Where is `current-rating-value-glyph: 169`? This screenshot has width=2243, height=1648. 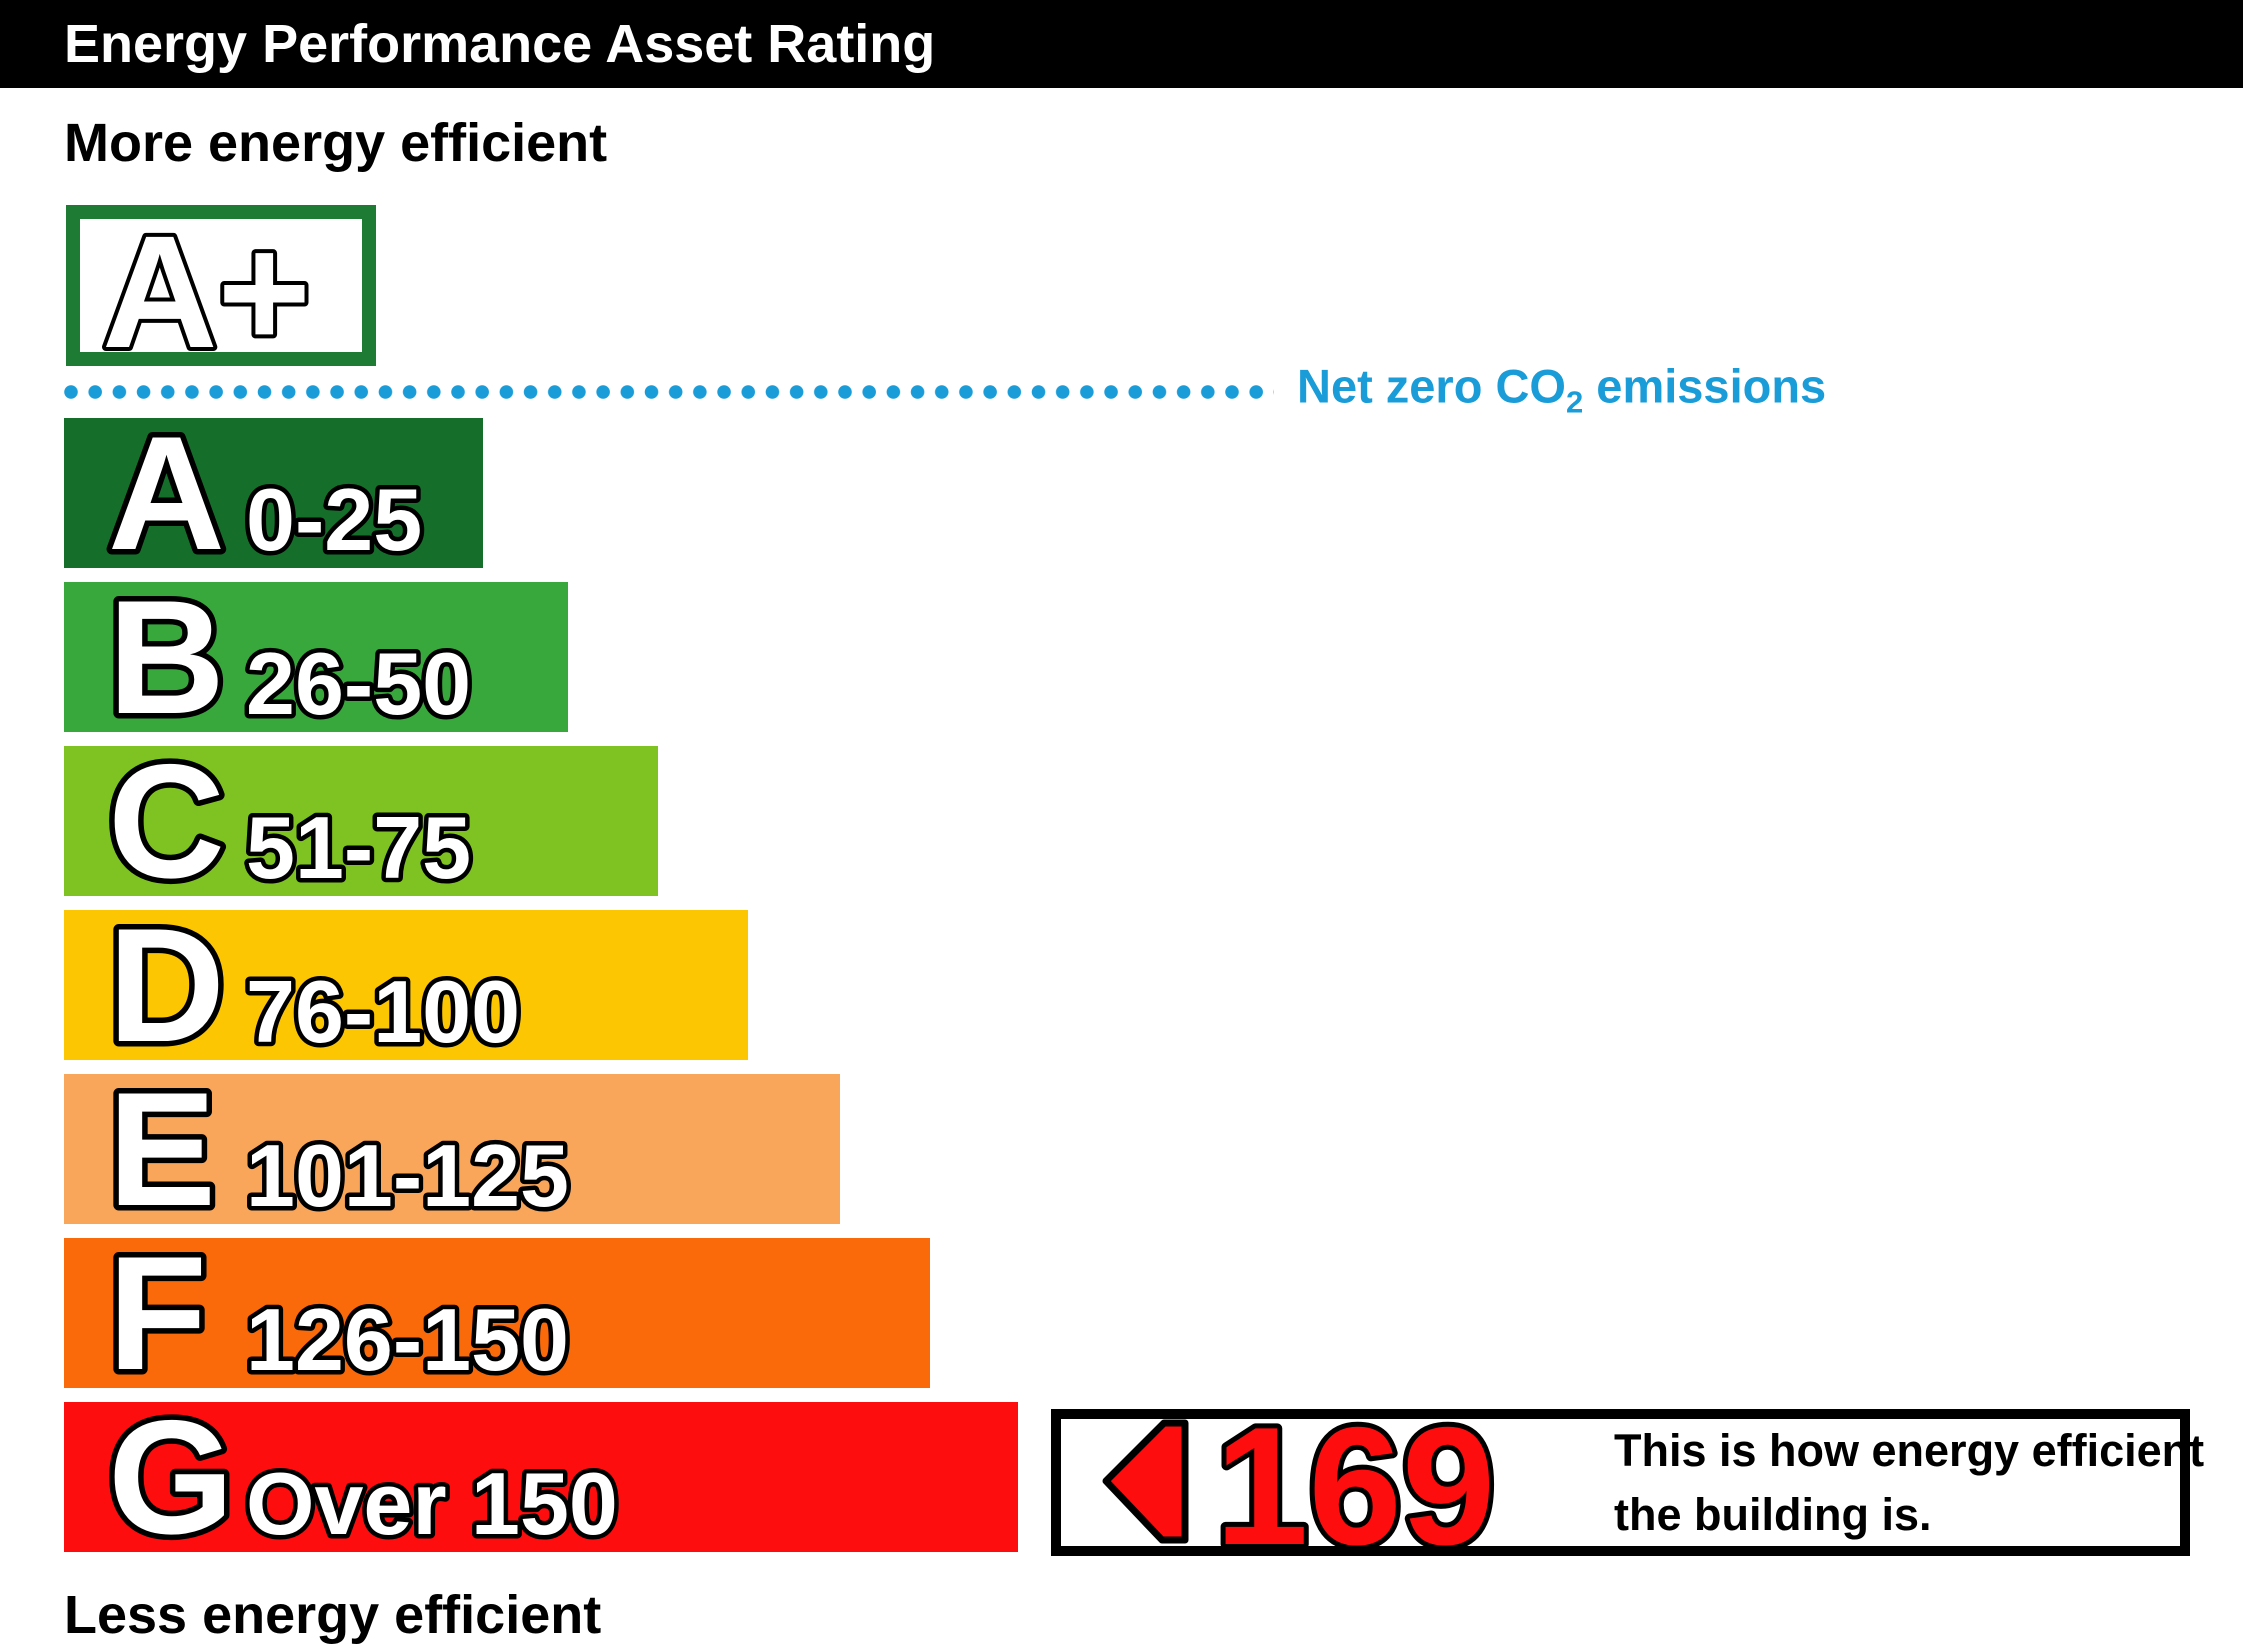
current-rating-value-glyph: 169 is located at coordinates (1355, 1482).